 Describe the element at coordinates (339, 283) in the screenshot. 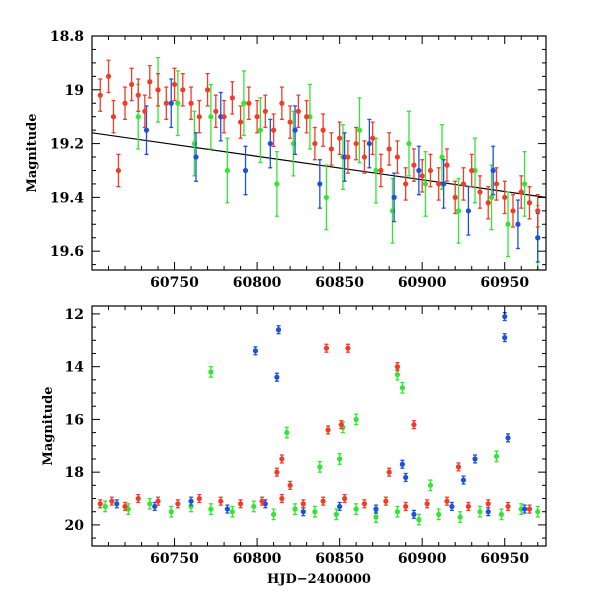

I see `top-x-tick-label: 60850` at that location.